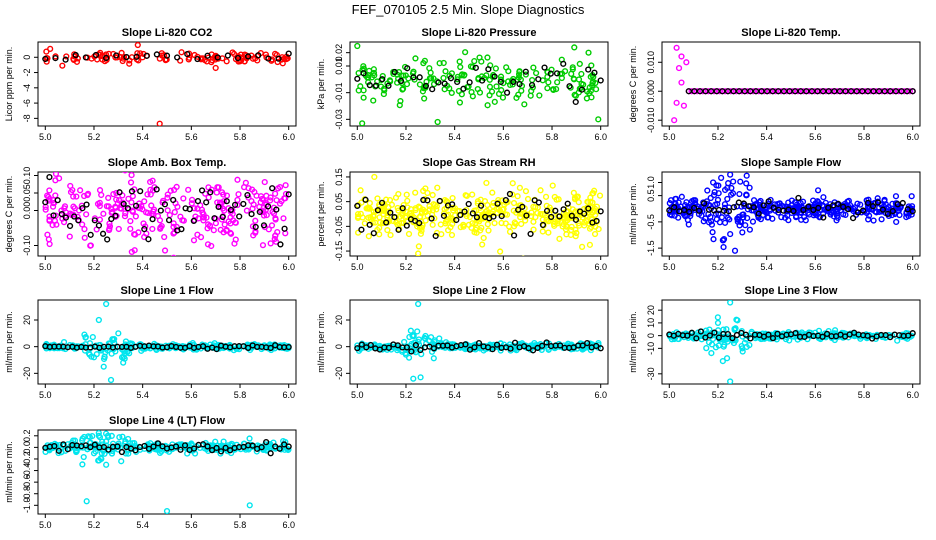  I want to click on y-tick-label: -0.03, so click(339, 119).